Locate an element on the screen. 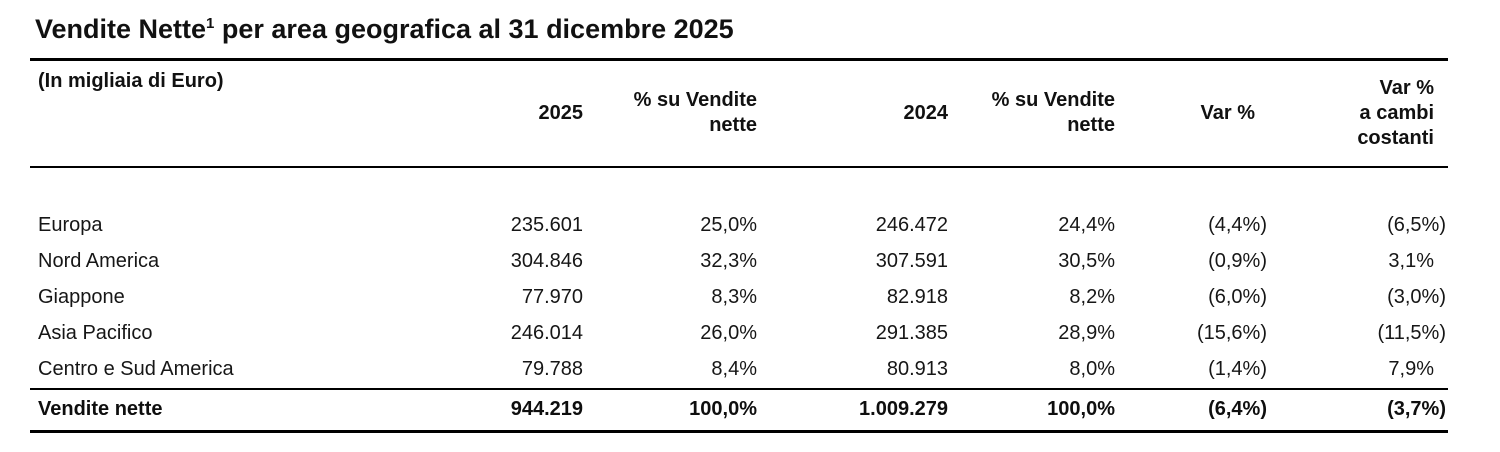  column-header-line: 2024 is located at coordinates (926, 112).